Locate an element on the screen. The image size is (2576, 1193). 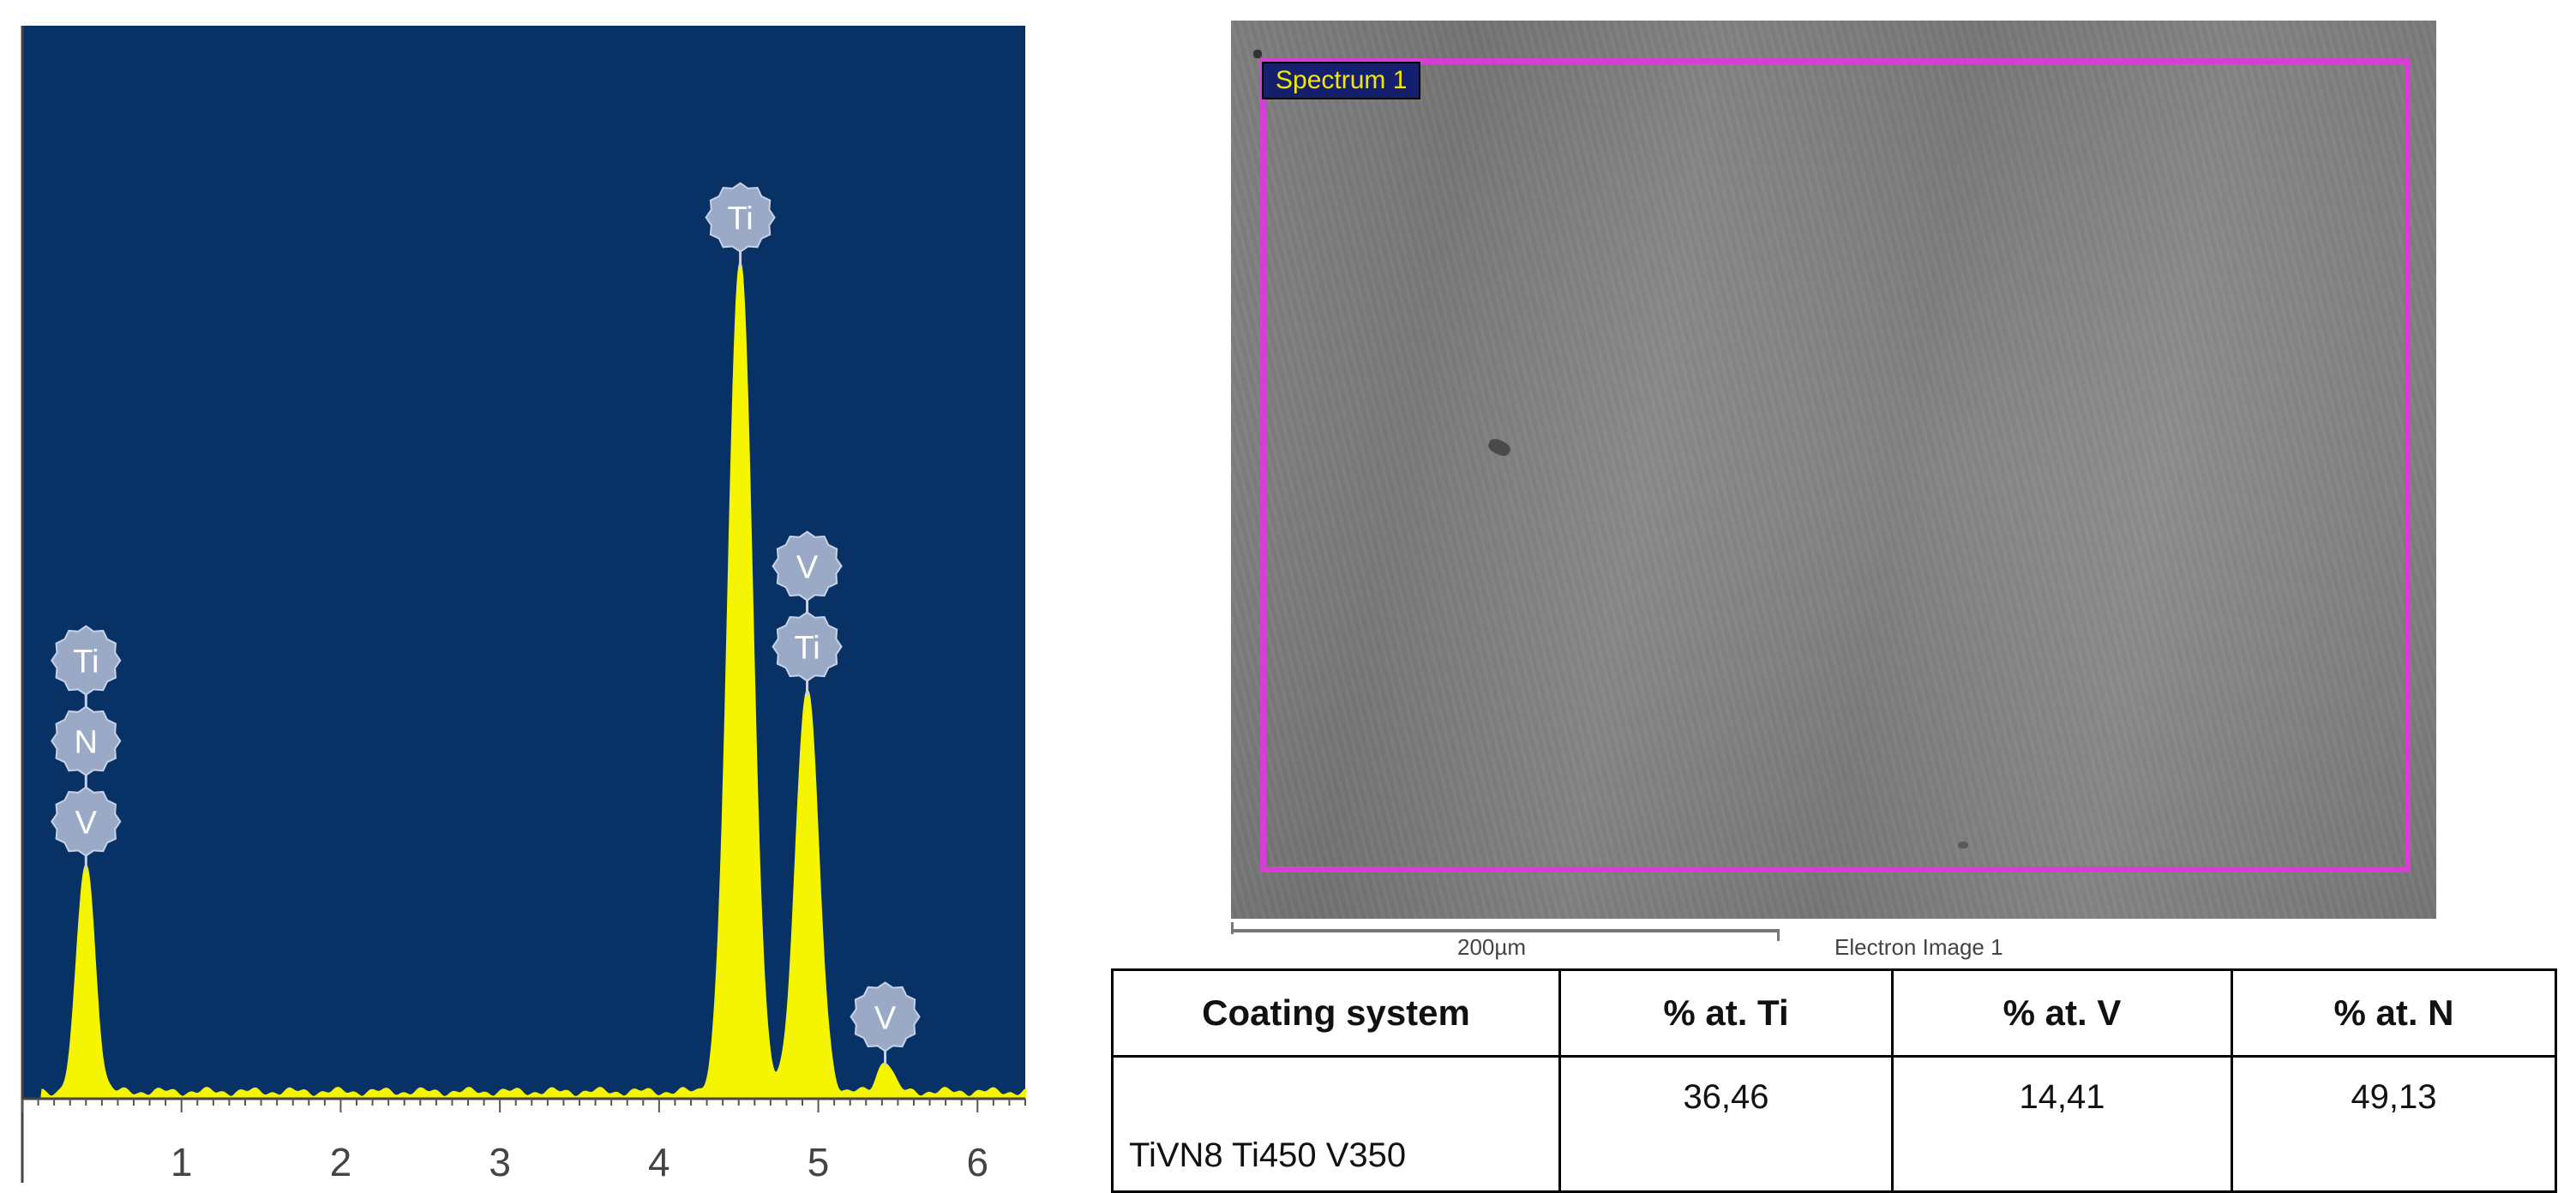
ti-percent-cell: 36,46 is located at coordinates (1726, 1124).